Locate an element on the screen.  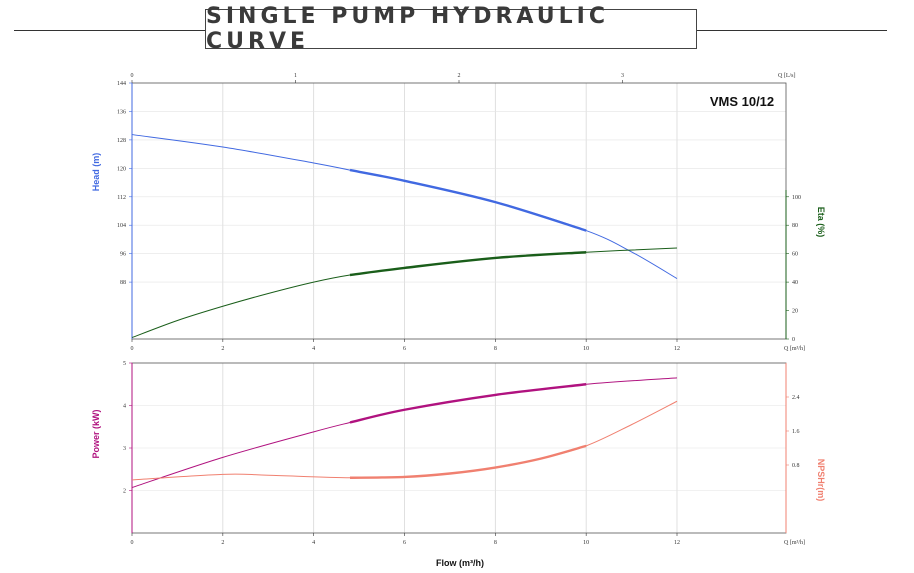
npsh-tick-label: 0.8 is located at coordinates (796, 466).